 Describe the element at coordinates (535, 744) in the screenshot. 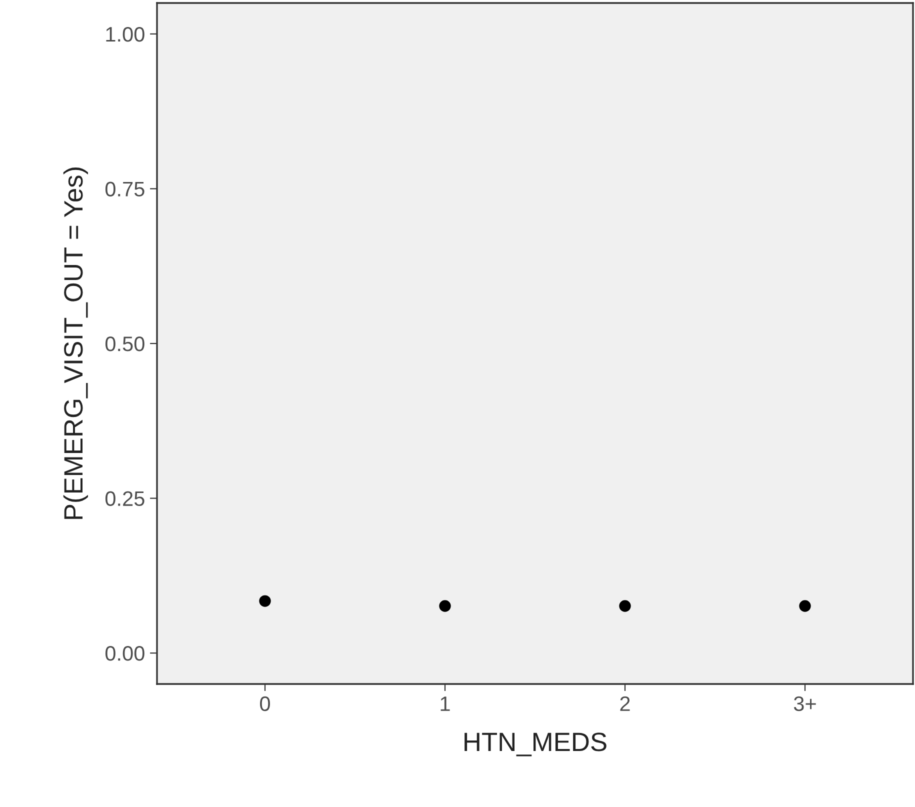

I see `x-axis-title: HTN_MEDS` at that location.